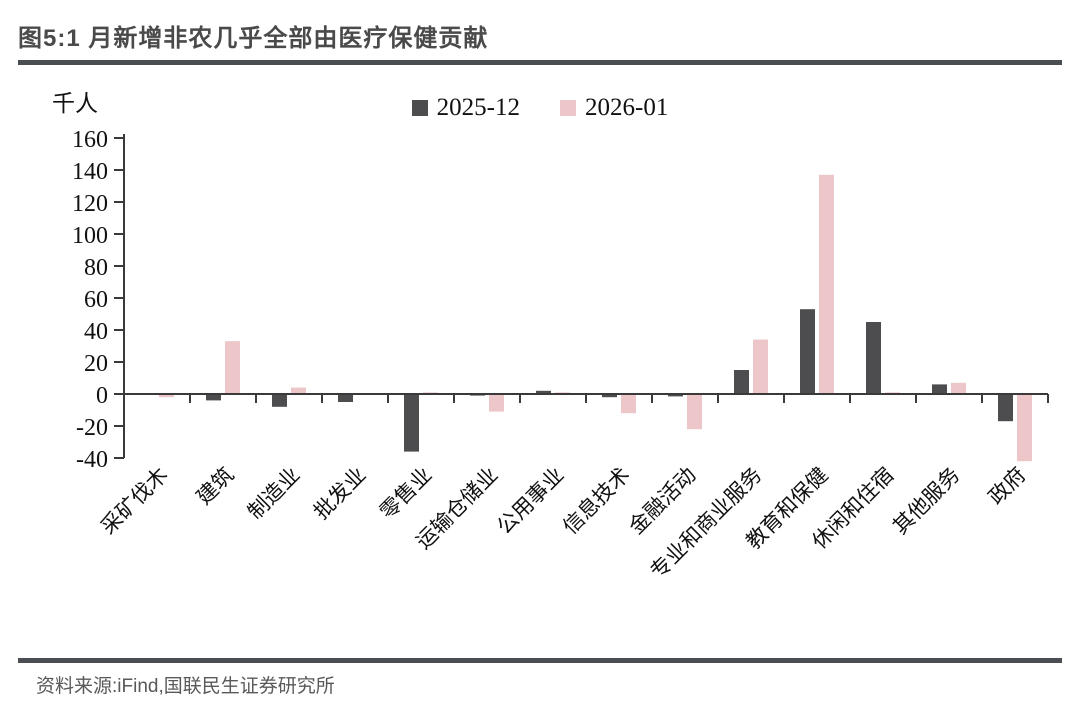 The width and height of the screenshot is (1080, 702). What do you see at coordinates (627, 107) in the screenshot?
I see `legend-label-2026-01: 2026-01` at bounding box center [627, 107].